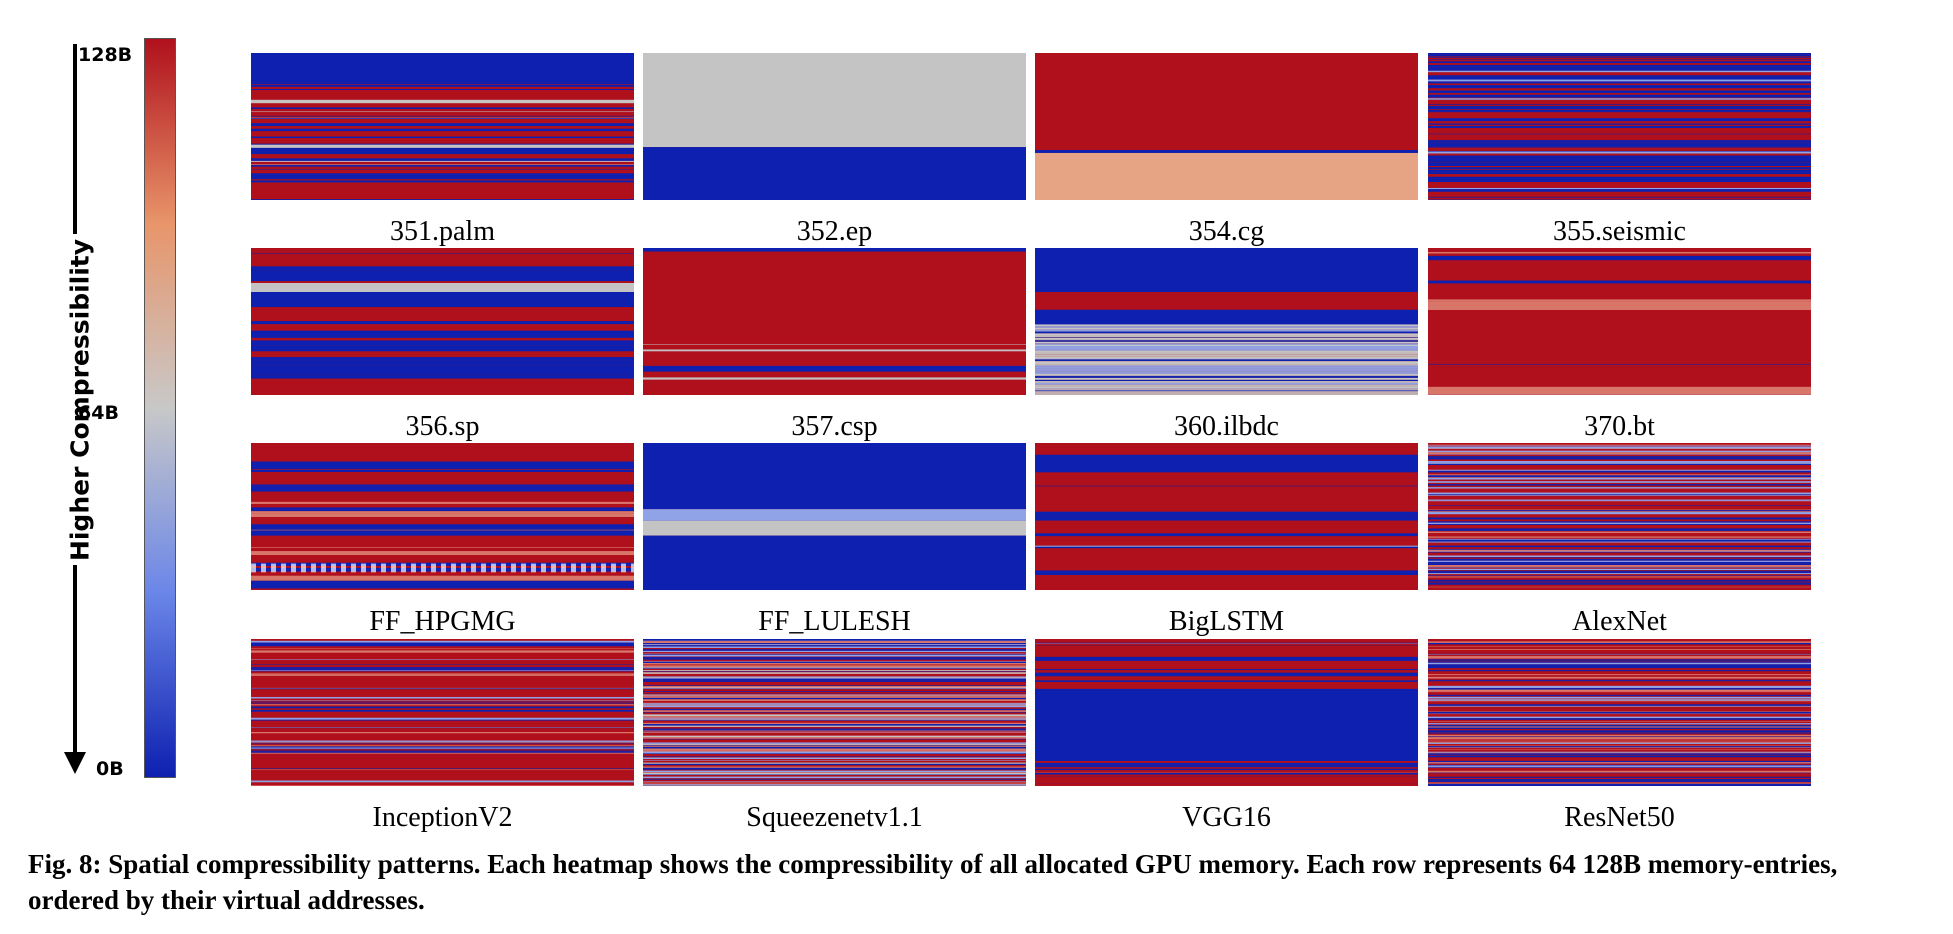 This screenshot has height=934, width=1953. I want to click on heatmap-ff-lulesh, so click(834, 516).